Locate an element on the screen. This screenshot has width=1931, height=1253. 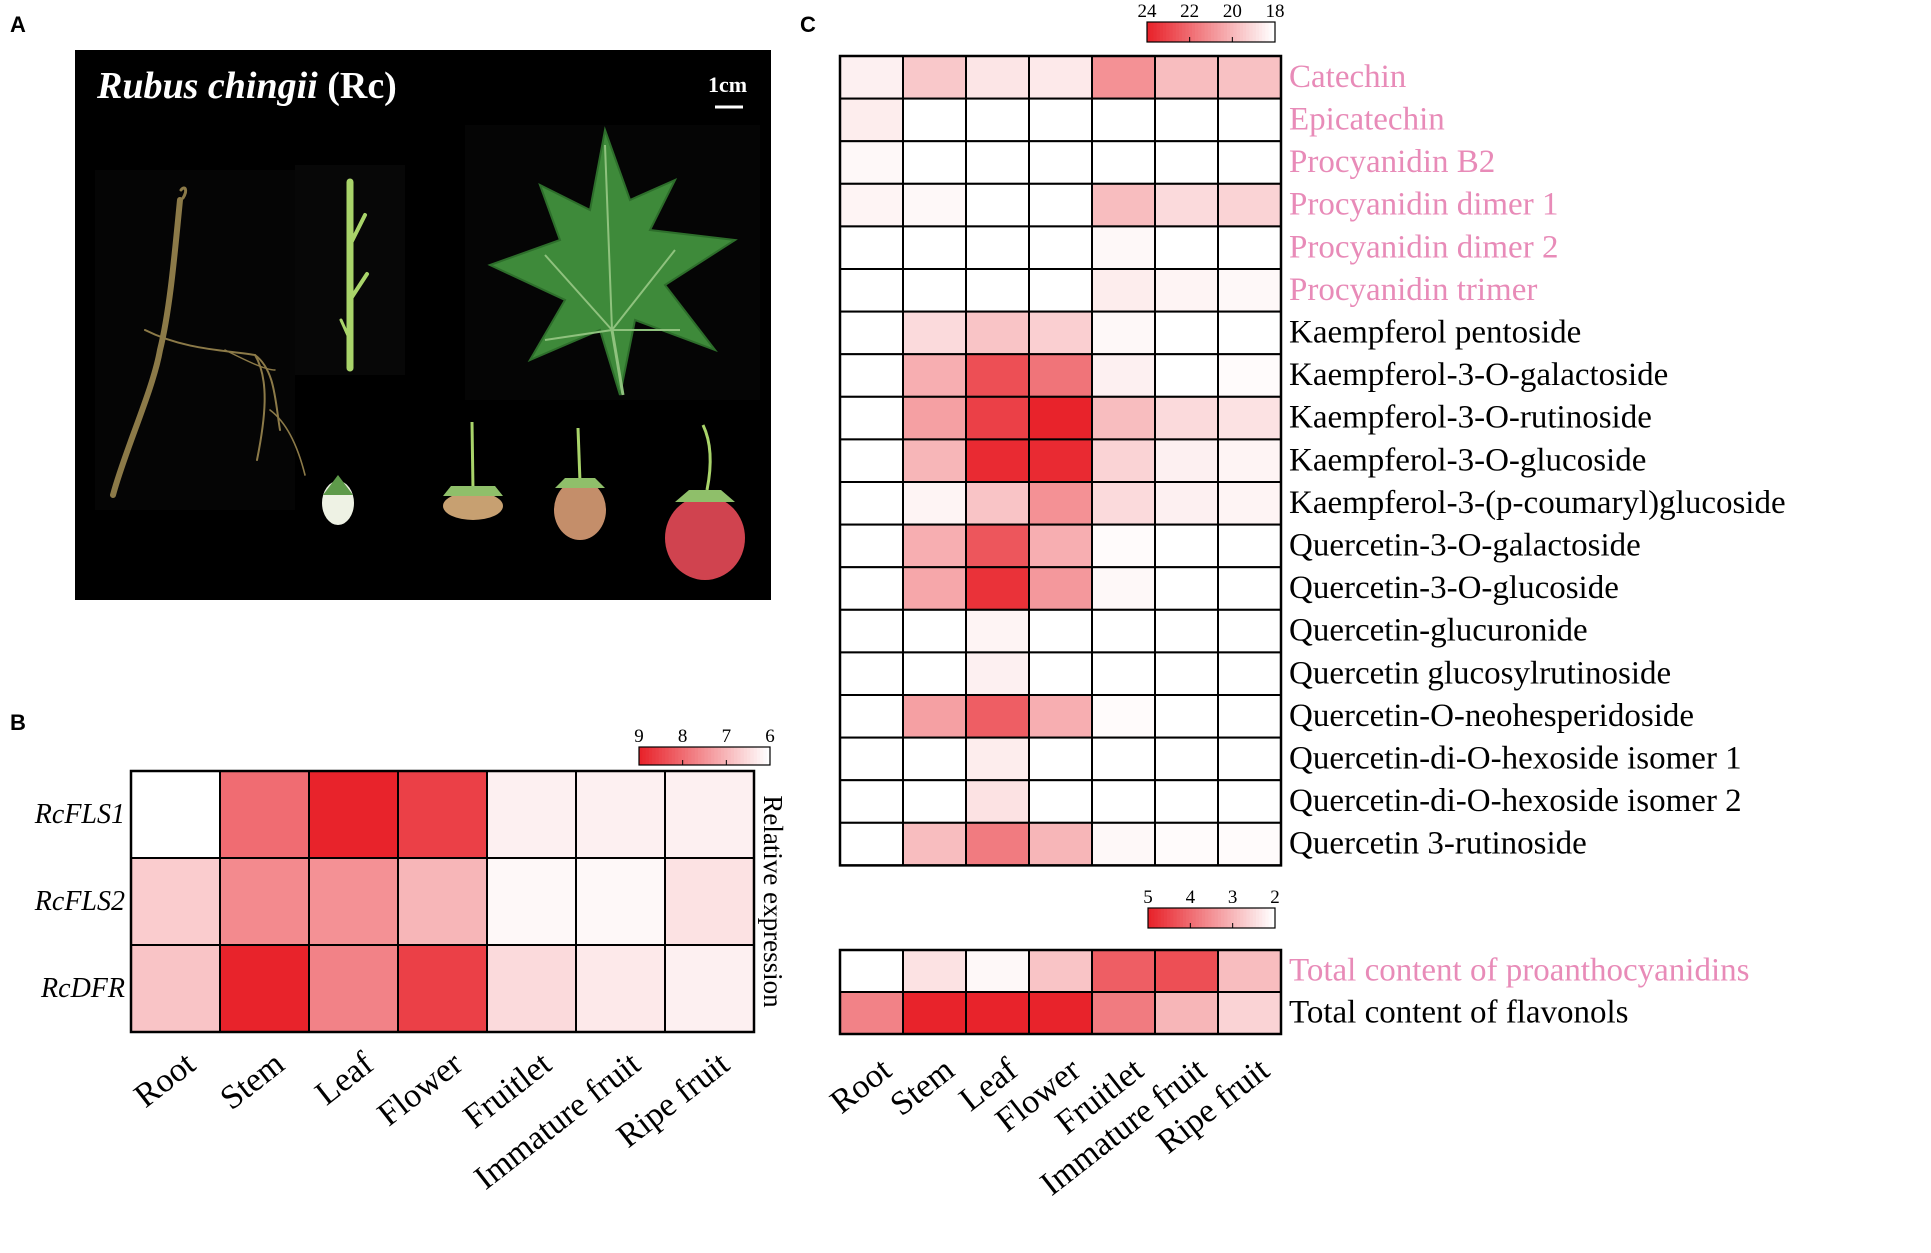
colorbar-frame-c-bottom is located at coordinates (1211, 918).